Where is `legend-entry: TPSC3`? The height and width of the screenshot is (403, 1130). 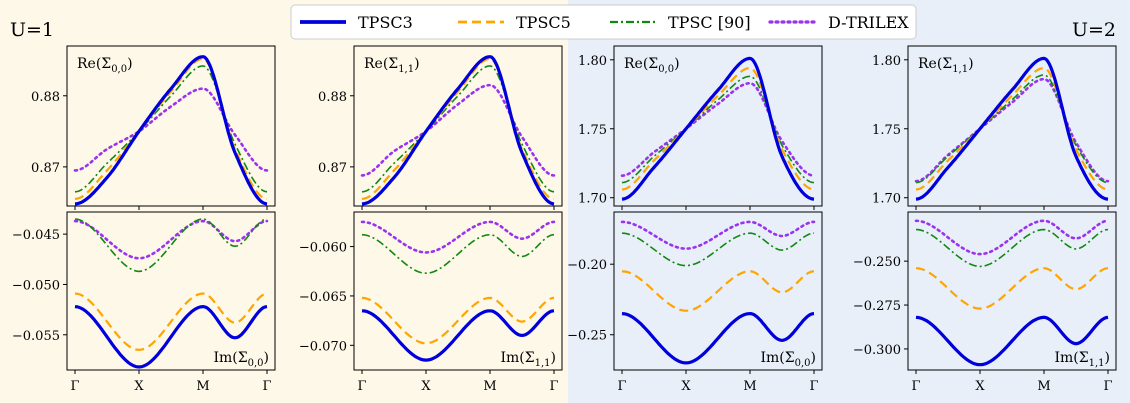
legend-entry: TPSC3 is located at coordinates (356, 22).